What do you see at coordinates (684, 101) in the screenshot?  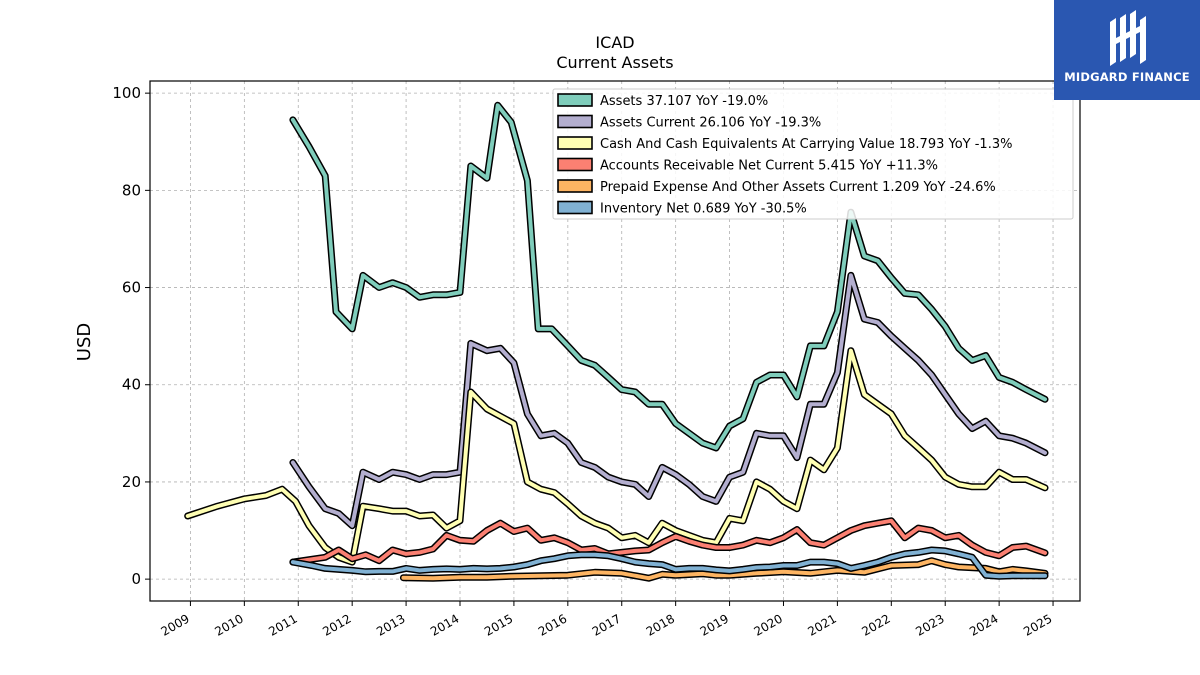 I see `legend-label: Assets 37.107 YoY -19.0%` at bounding box center [684, 101].